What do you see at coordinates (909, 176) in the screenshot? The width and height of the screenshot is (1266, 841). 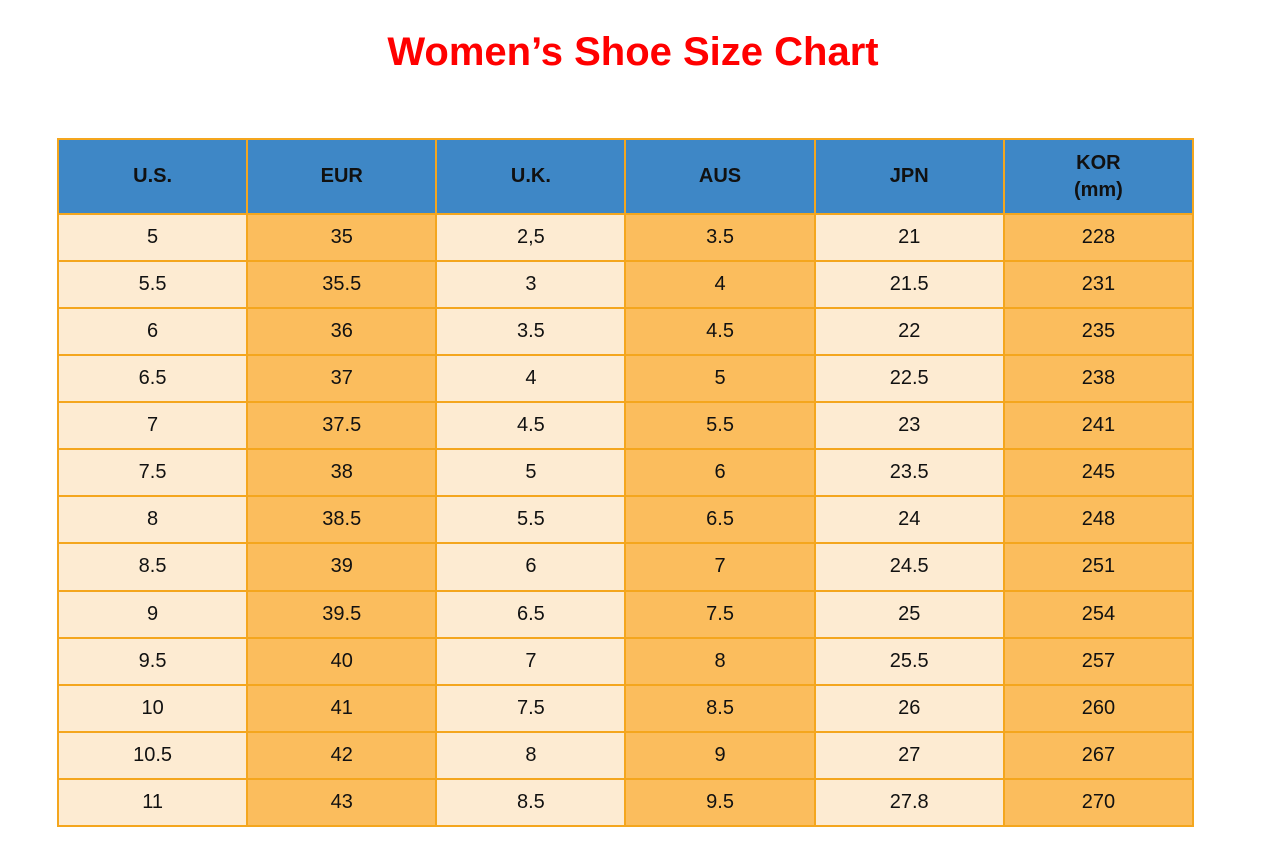 I see `column-header-jpn: JPN` at bounding box center [909, 176].